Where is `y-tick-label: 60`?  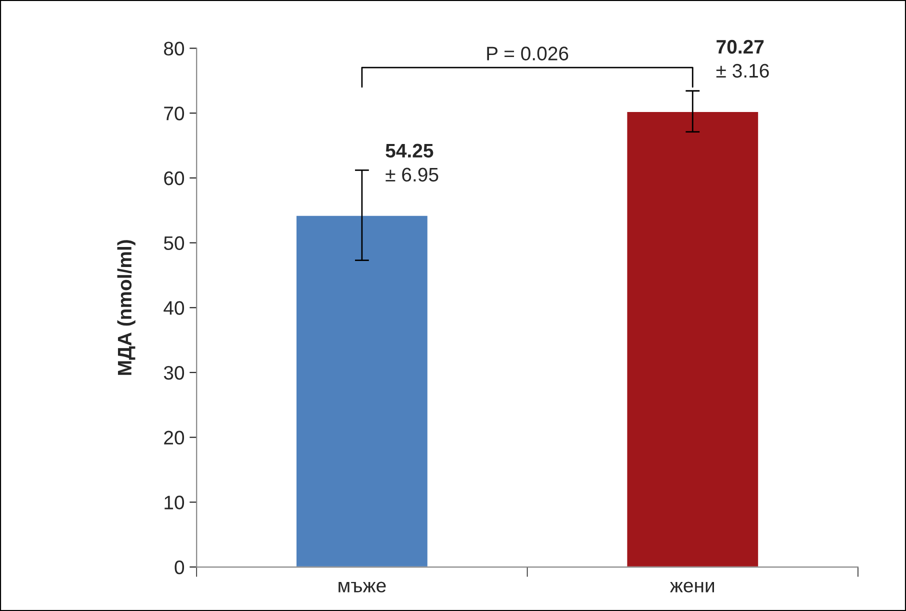
y-tick-label: 60 is located at coordinates (174, 178).